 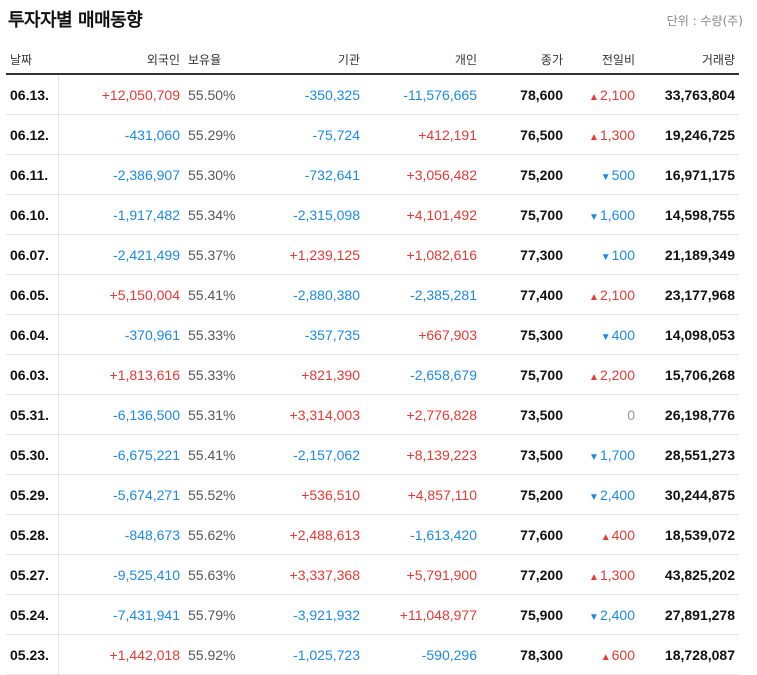 I want to click on cell-date: 06.11., so click(x=32, y=174).